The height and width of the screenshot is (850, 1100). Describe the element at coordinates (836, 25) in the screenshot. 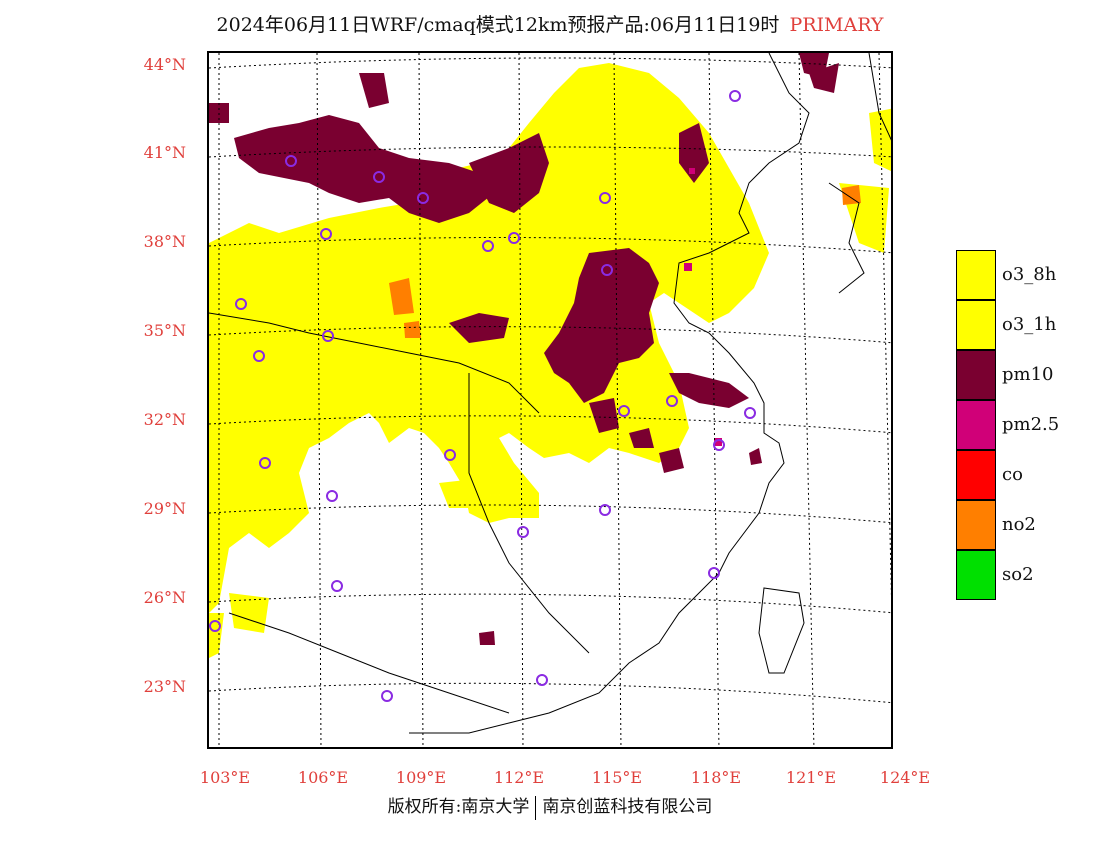

I see `primary-tag: PRIMARY` at that location.